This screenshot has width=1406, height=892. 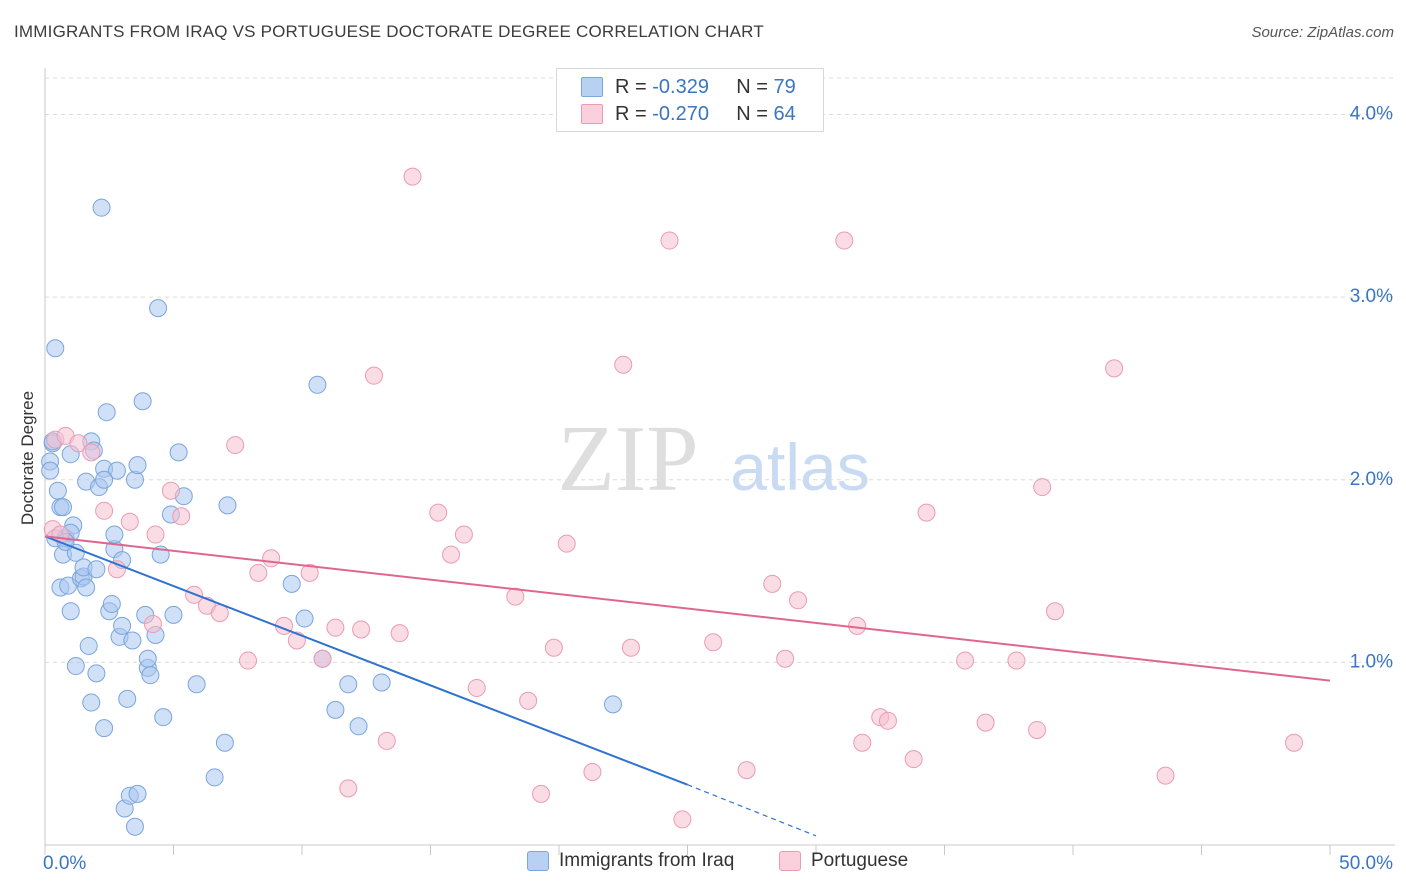 I want to click on legend-r-value-portuguese: -0.270, so click(x=680, y=113).